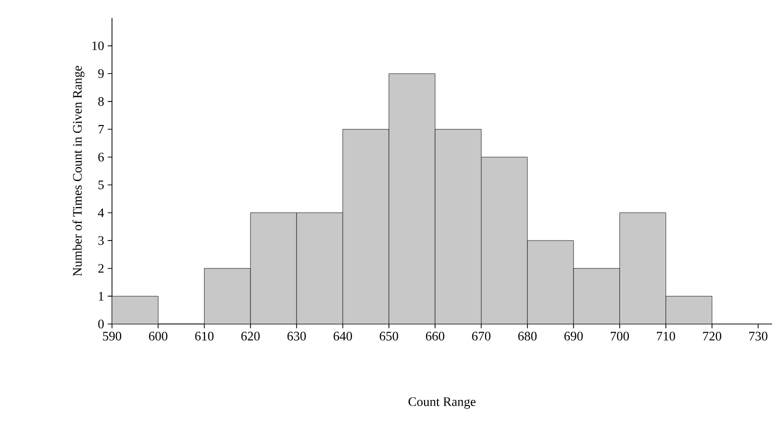 The width and height of the screenshot is (781, 444). Describe the element at coordinates (343, 336) in the screenshot. I see `x-tick-label: 640` at that location.